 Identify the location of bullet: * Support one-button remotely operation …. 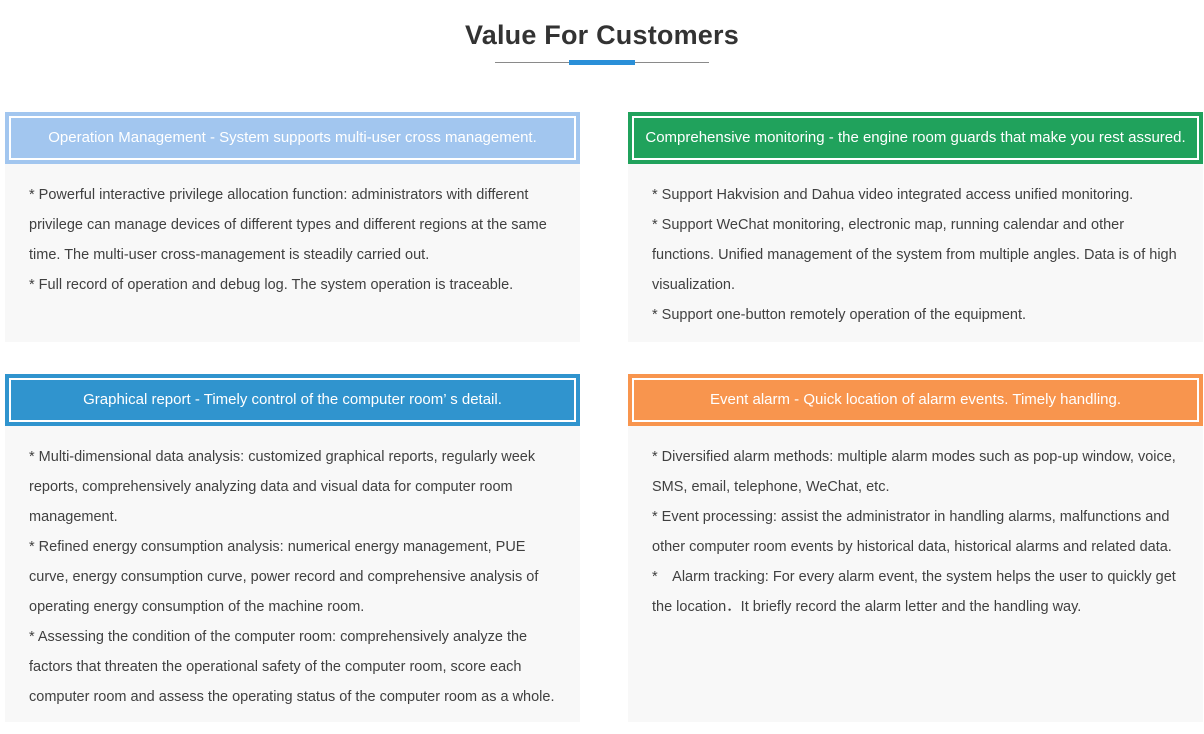
(839, 315).